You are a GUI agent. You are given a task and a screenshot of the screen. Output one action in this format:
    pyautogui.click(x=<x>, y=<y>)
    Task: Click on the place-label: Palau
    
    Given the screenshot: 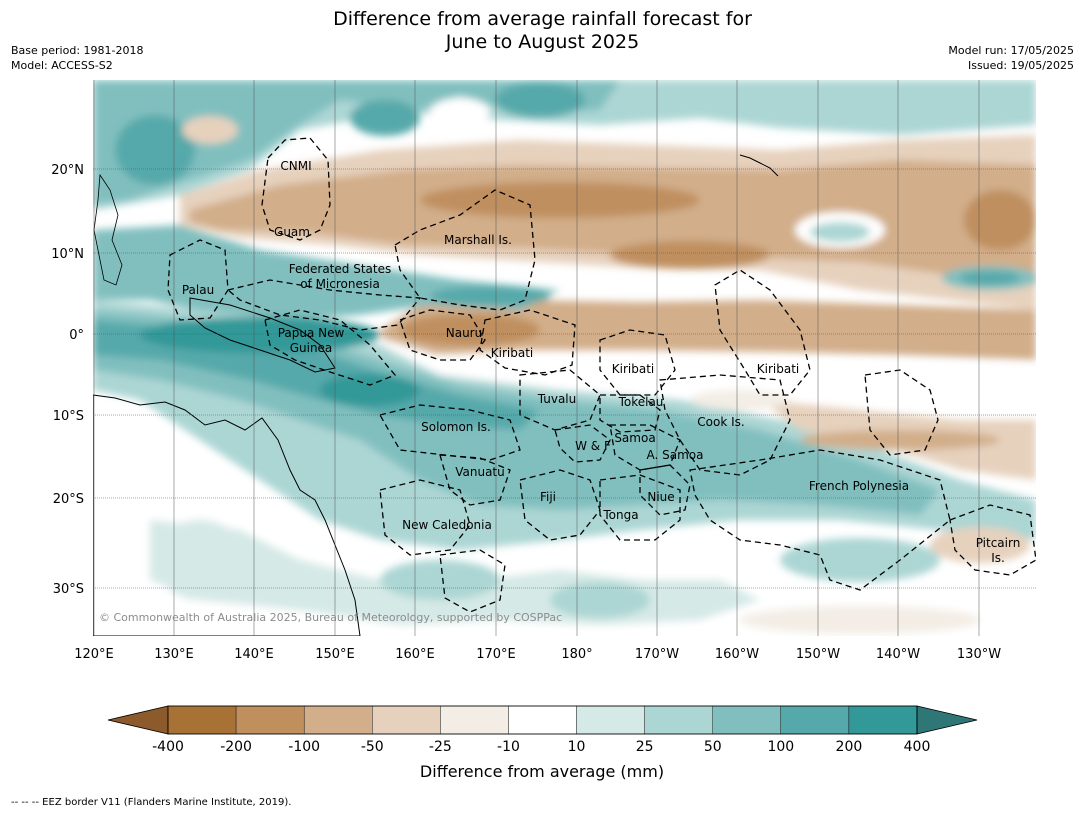 What is the action you would take?
    pyautogui.click(x=198, y=290)
    